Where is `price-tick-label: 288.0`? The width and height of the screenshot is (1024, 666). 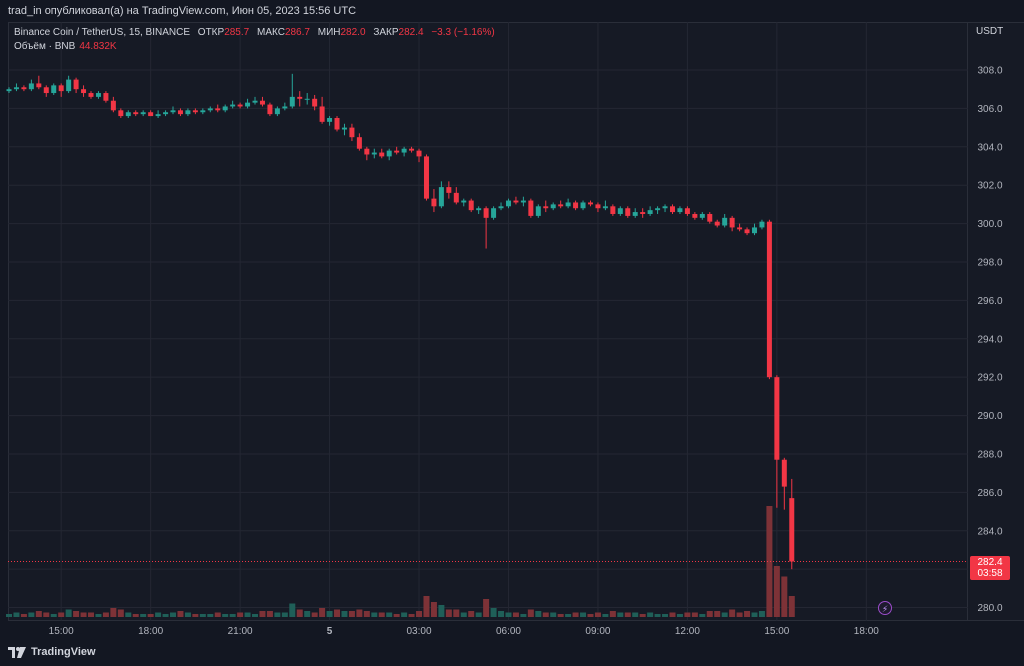 price-tick-label: 288.0 is located at coordinates (989, 454).